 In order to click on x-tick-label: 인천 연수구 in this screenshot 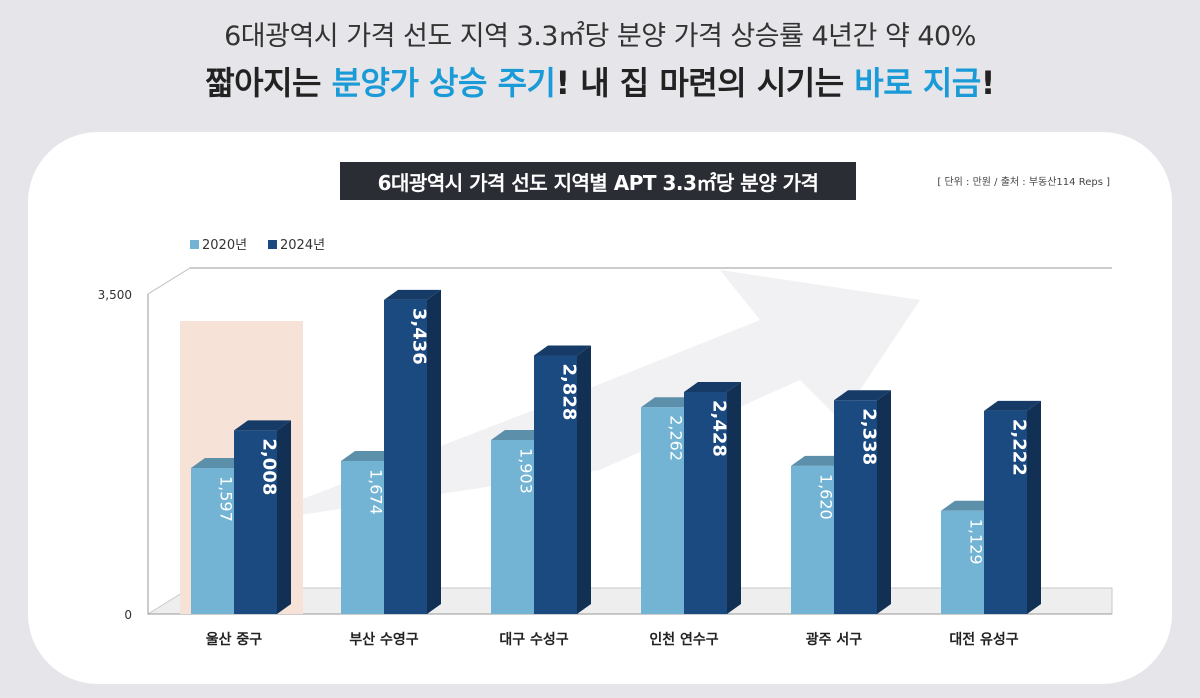, I will do `click(683, 639)`.